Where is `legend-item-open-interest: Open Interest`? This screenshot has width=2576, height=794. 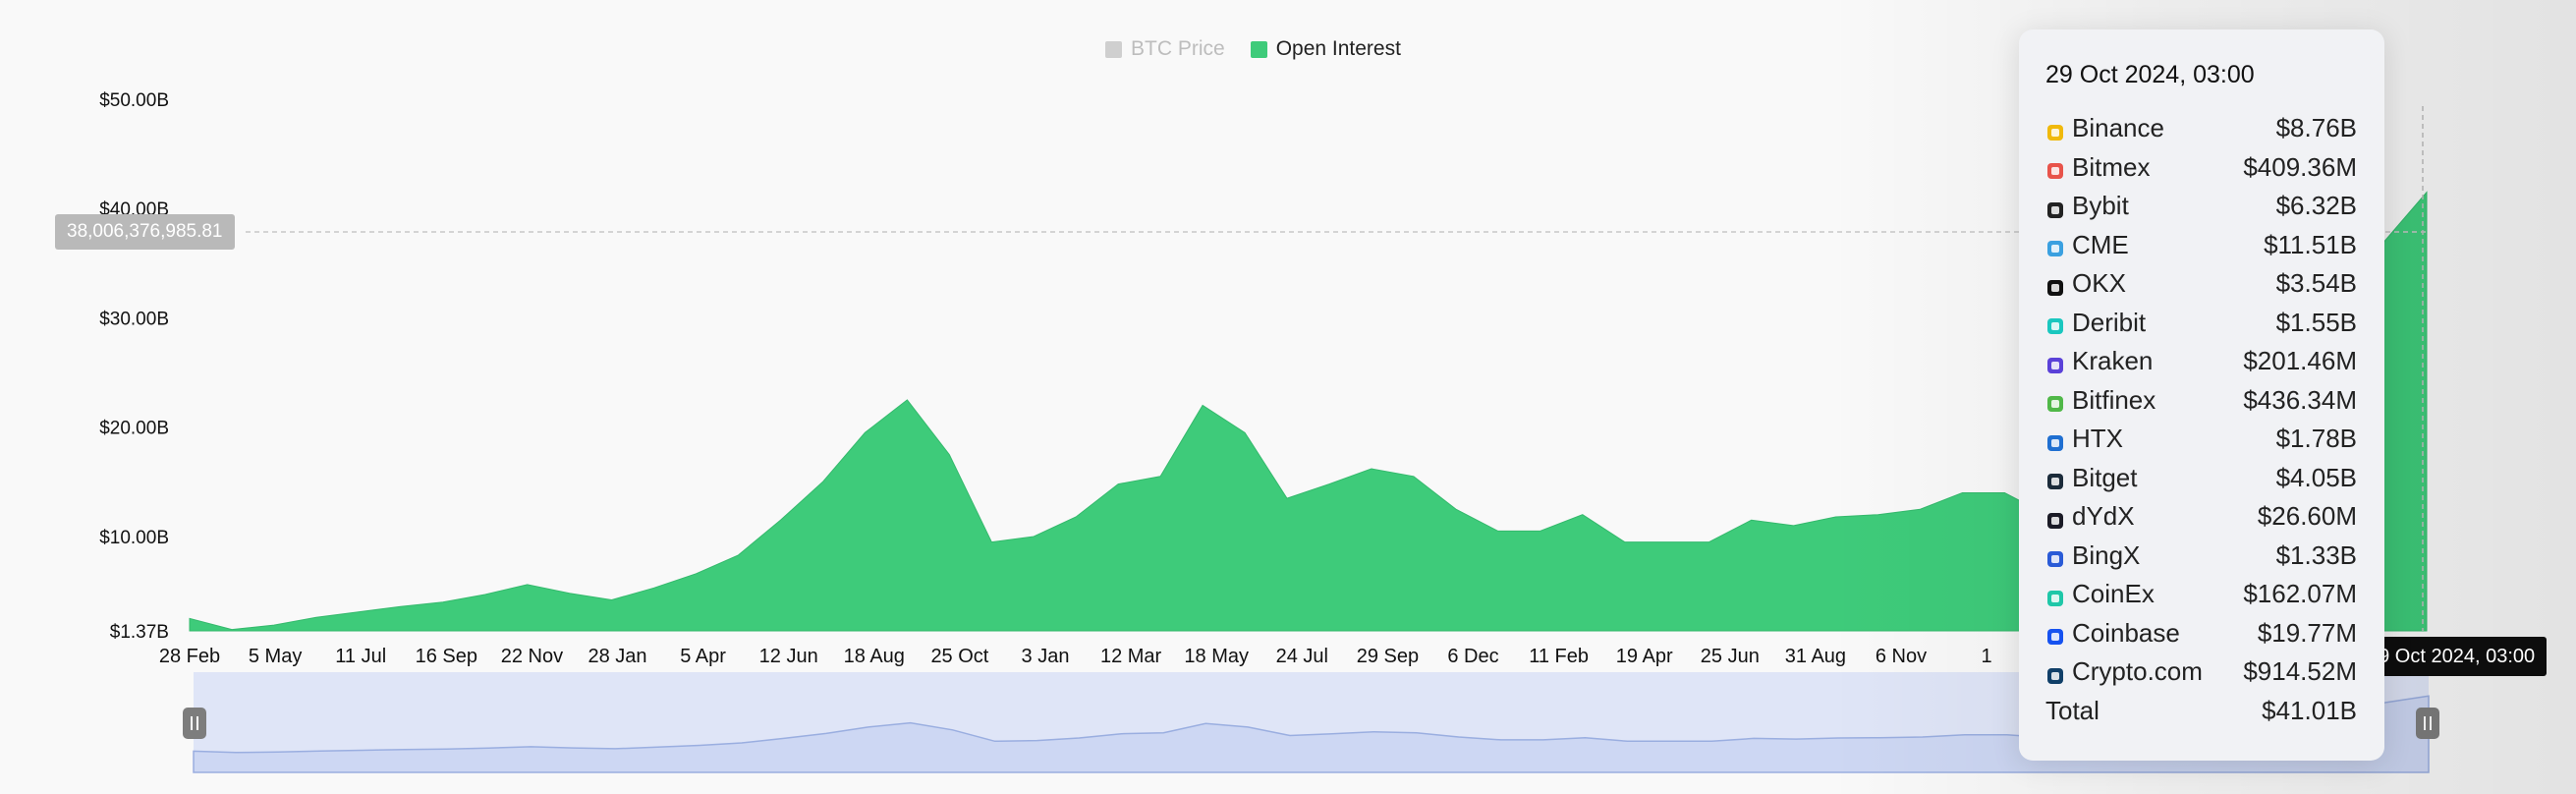 legend-item-open-interest: Open Interest is located at coordinates (1325, 49).